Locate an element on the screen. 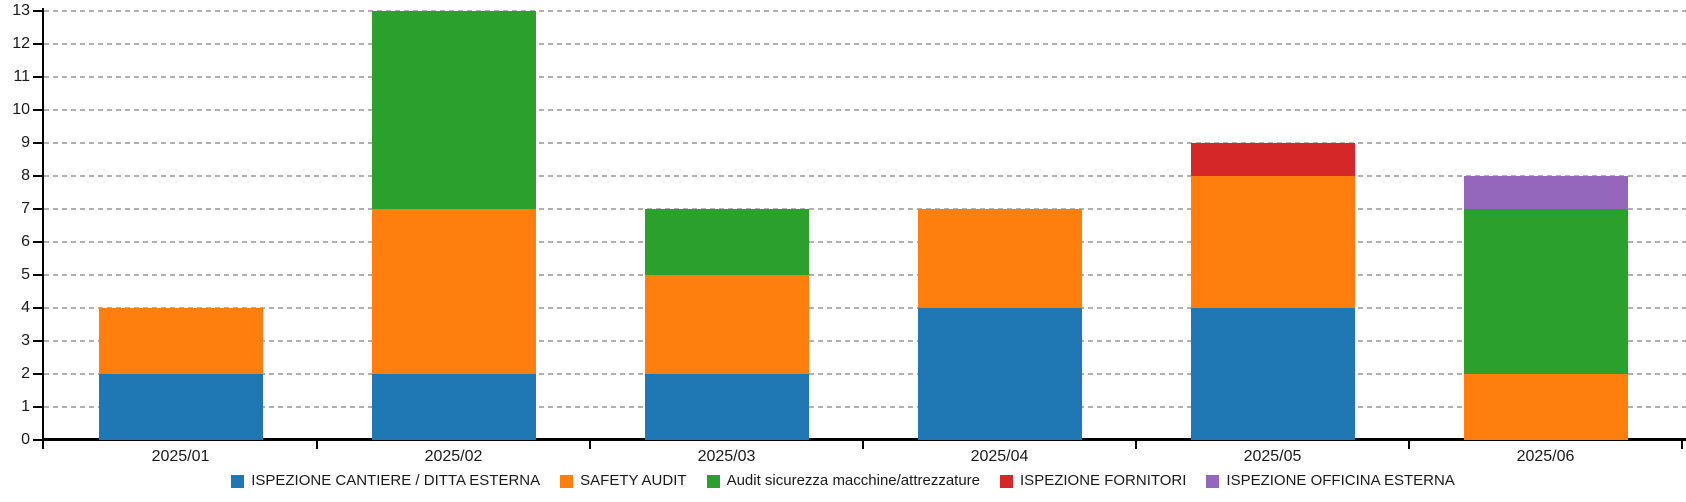 This screenshot has height=502, width=1686. legend-item-4: ISPEZIONE FORNITORI is located at coordinates (1093, 481).